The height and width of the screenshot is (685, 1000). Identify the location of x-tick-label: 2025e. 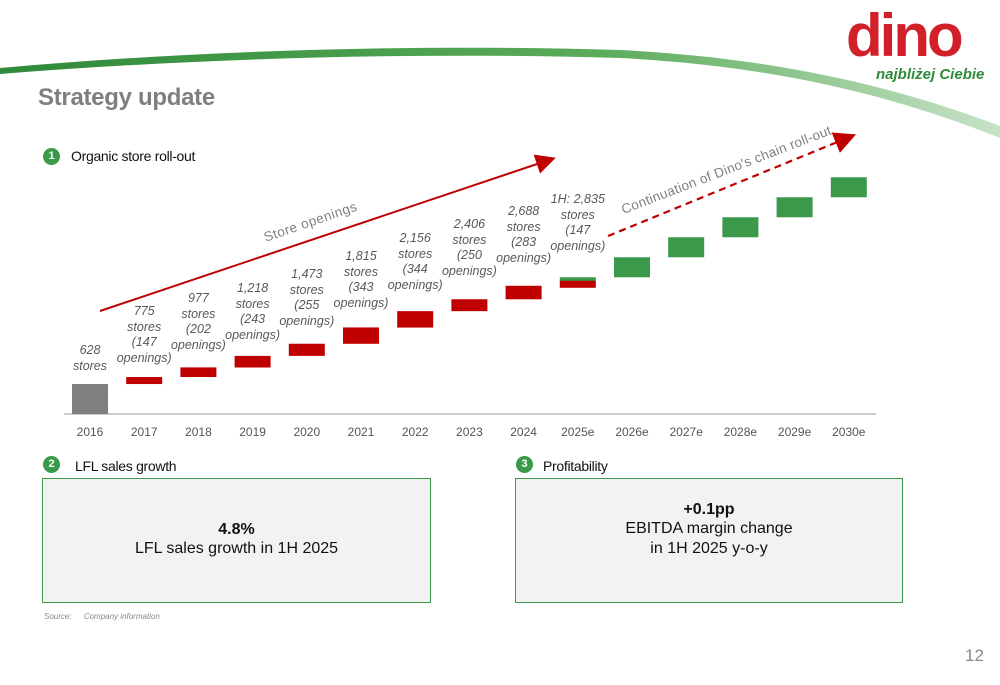
(578, 432).